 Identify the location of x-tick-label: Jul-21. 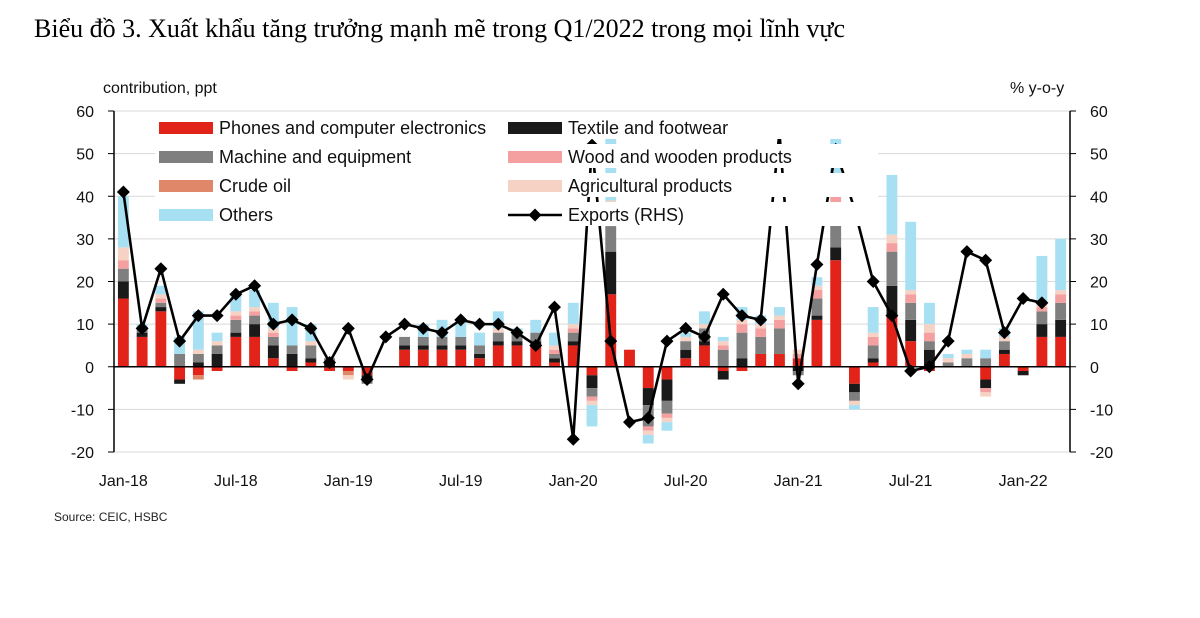
(911, 481).